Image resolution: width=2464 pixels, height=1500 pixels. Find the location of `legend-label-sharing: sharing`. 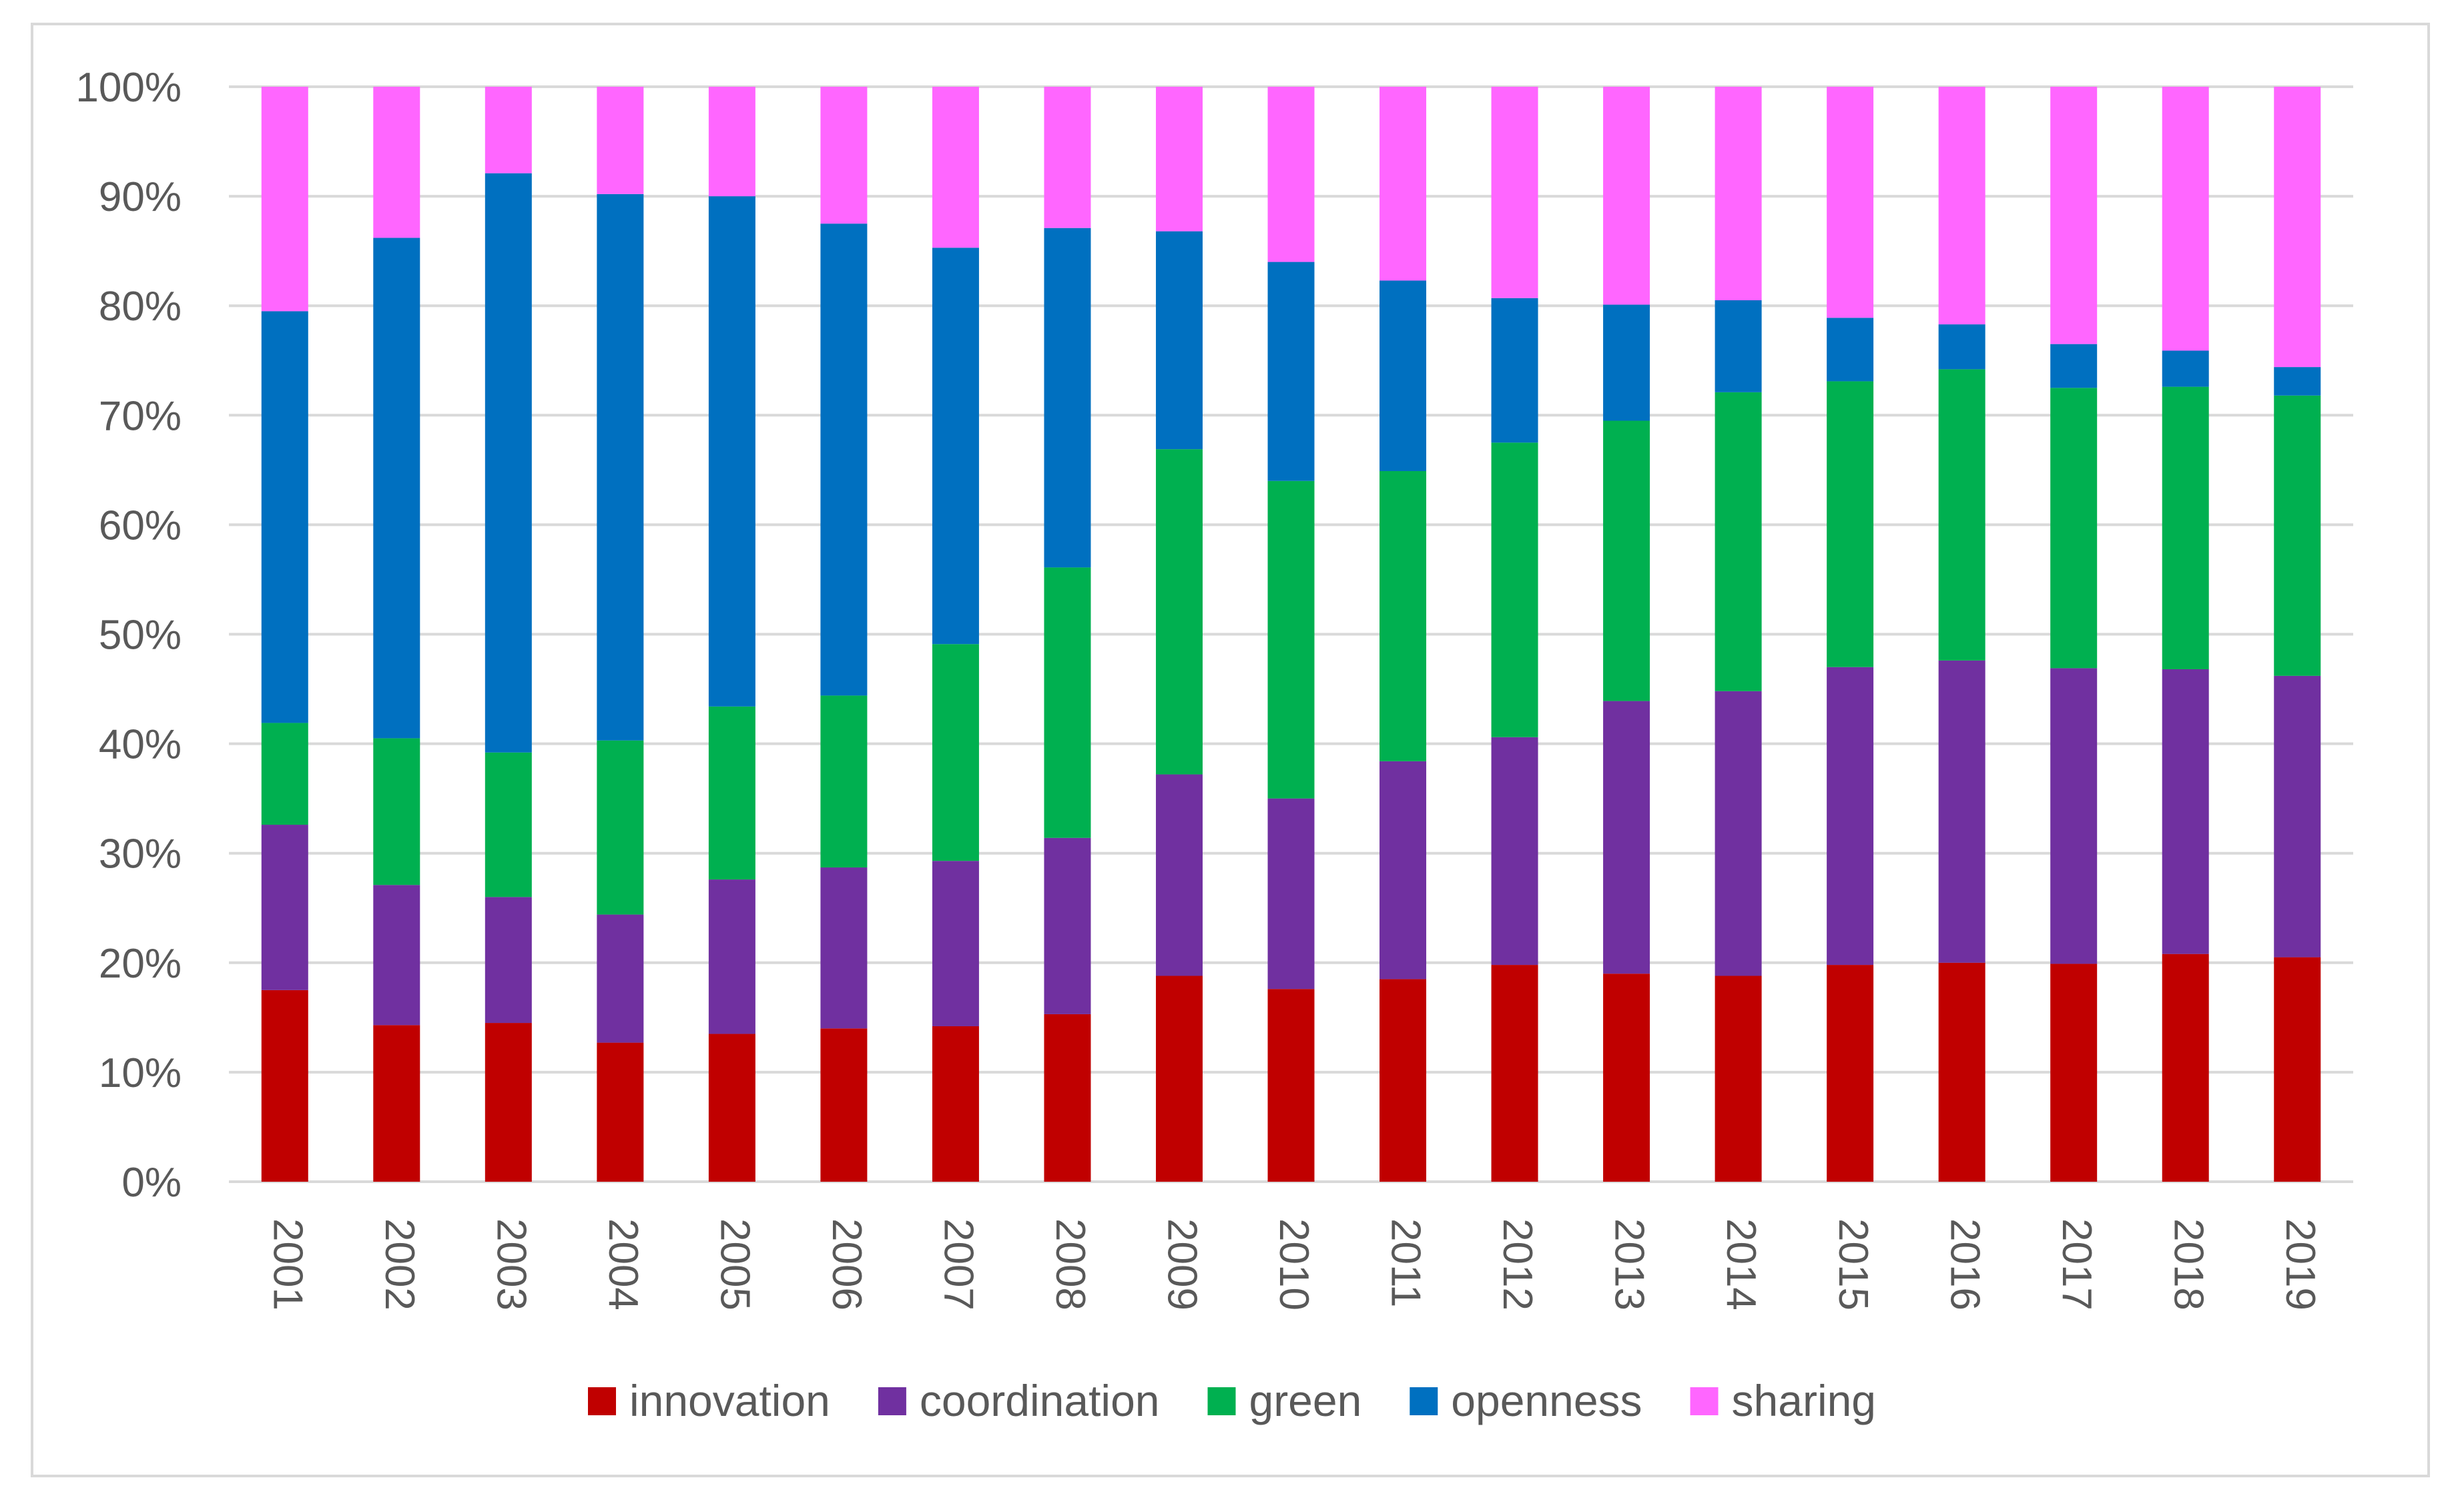

legend-label-sharing: sharing is located at coordinates (1804, 1400).